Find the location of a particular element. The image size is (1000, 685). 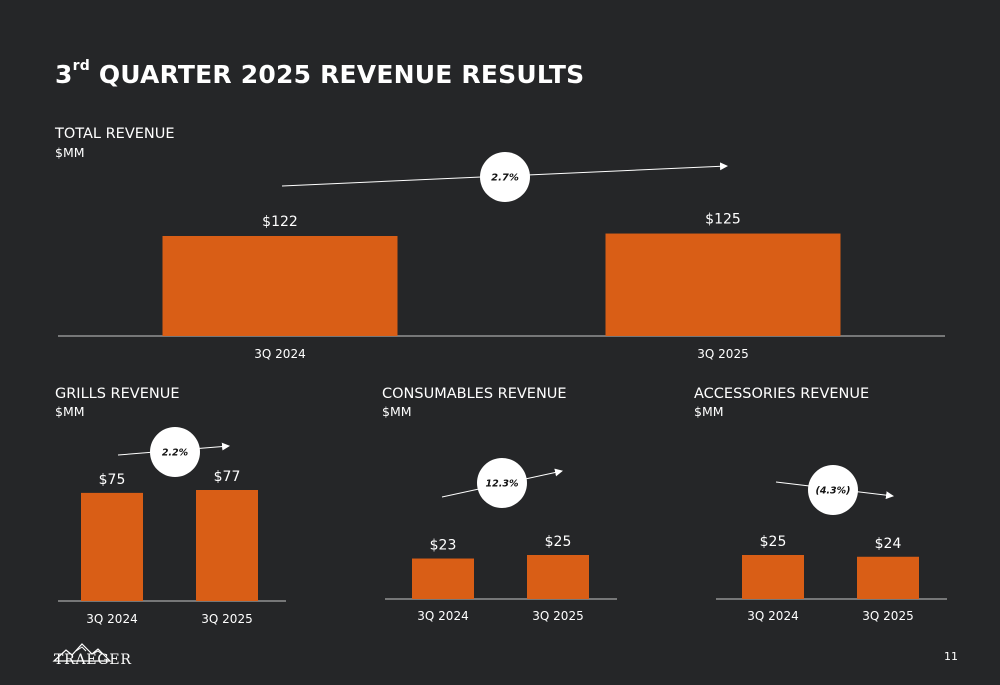

grills-growth-badge is located at coordinates (175, 452).